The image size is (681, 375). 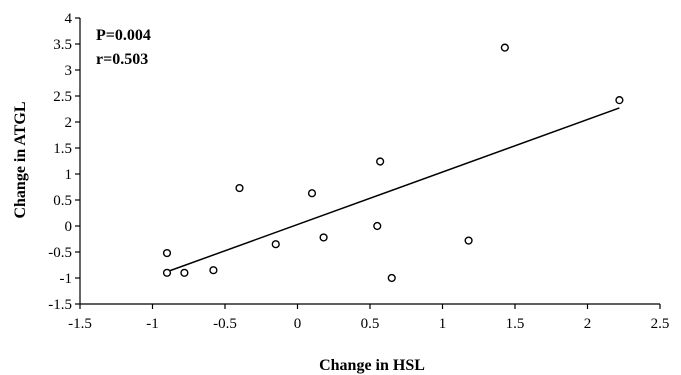 I want to click on p-value-annotation: P=0.004, so click(x=123, y=35).